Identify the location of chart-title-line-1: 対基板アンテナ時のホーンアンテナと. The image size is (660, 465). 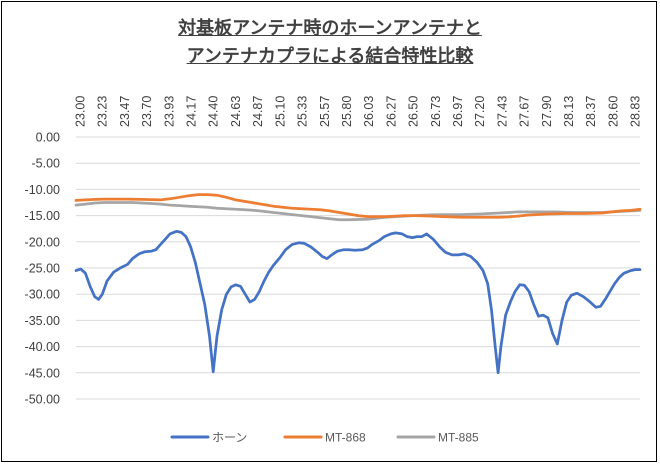
(330, 28).